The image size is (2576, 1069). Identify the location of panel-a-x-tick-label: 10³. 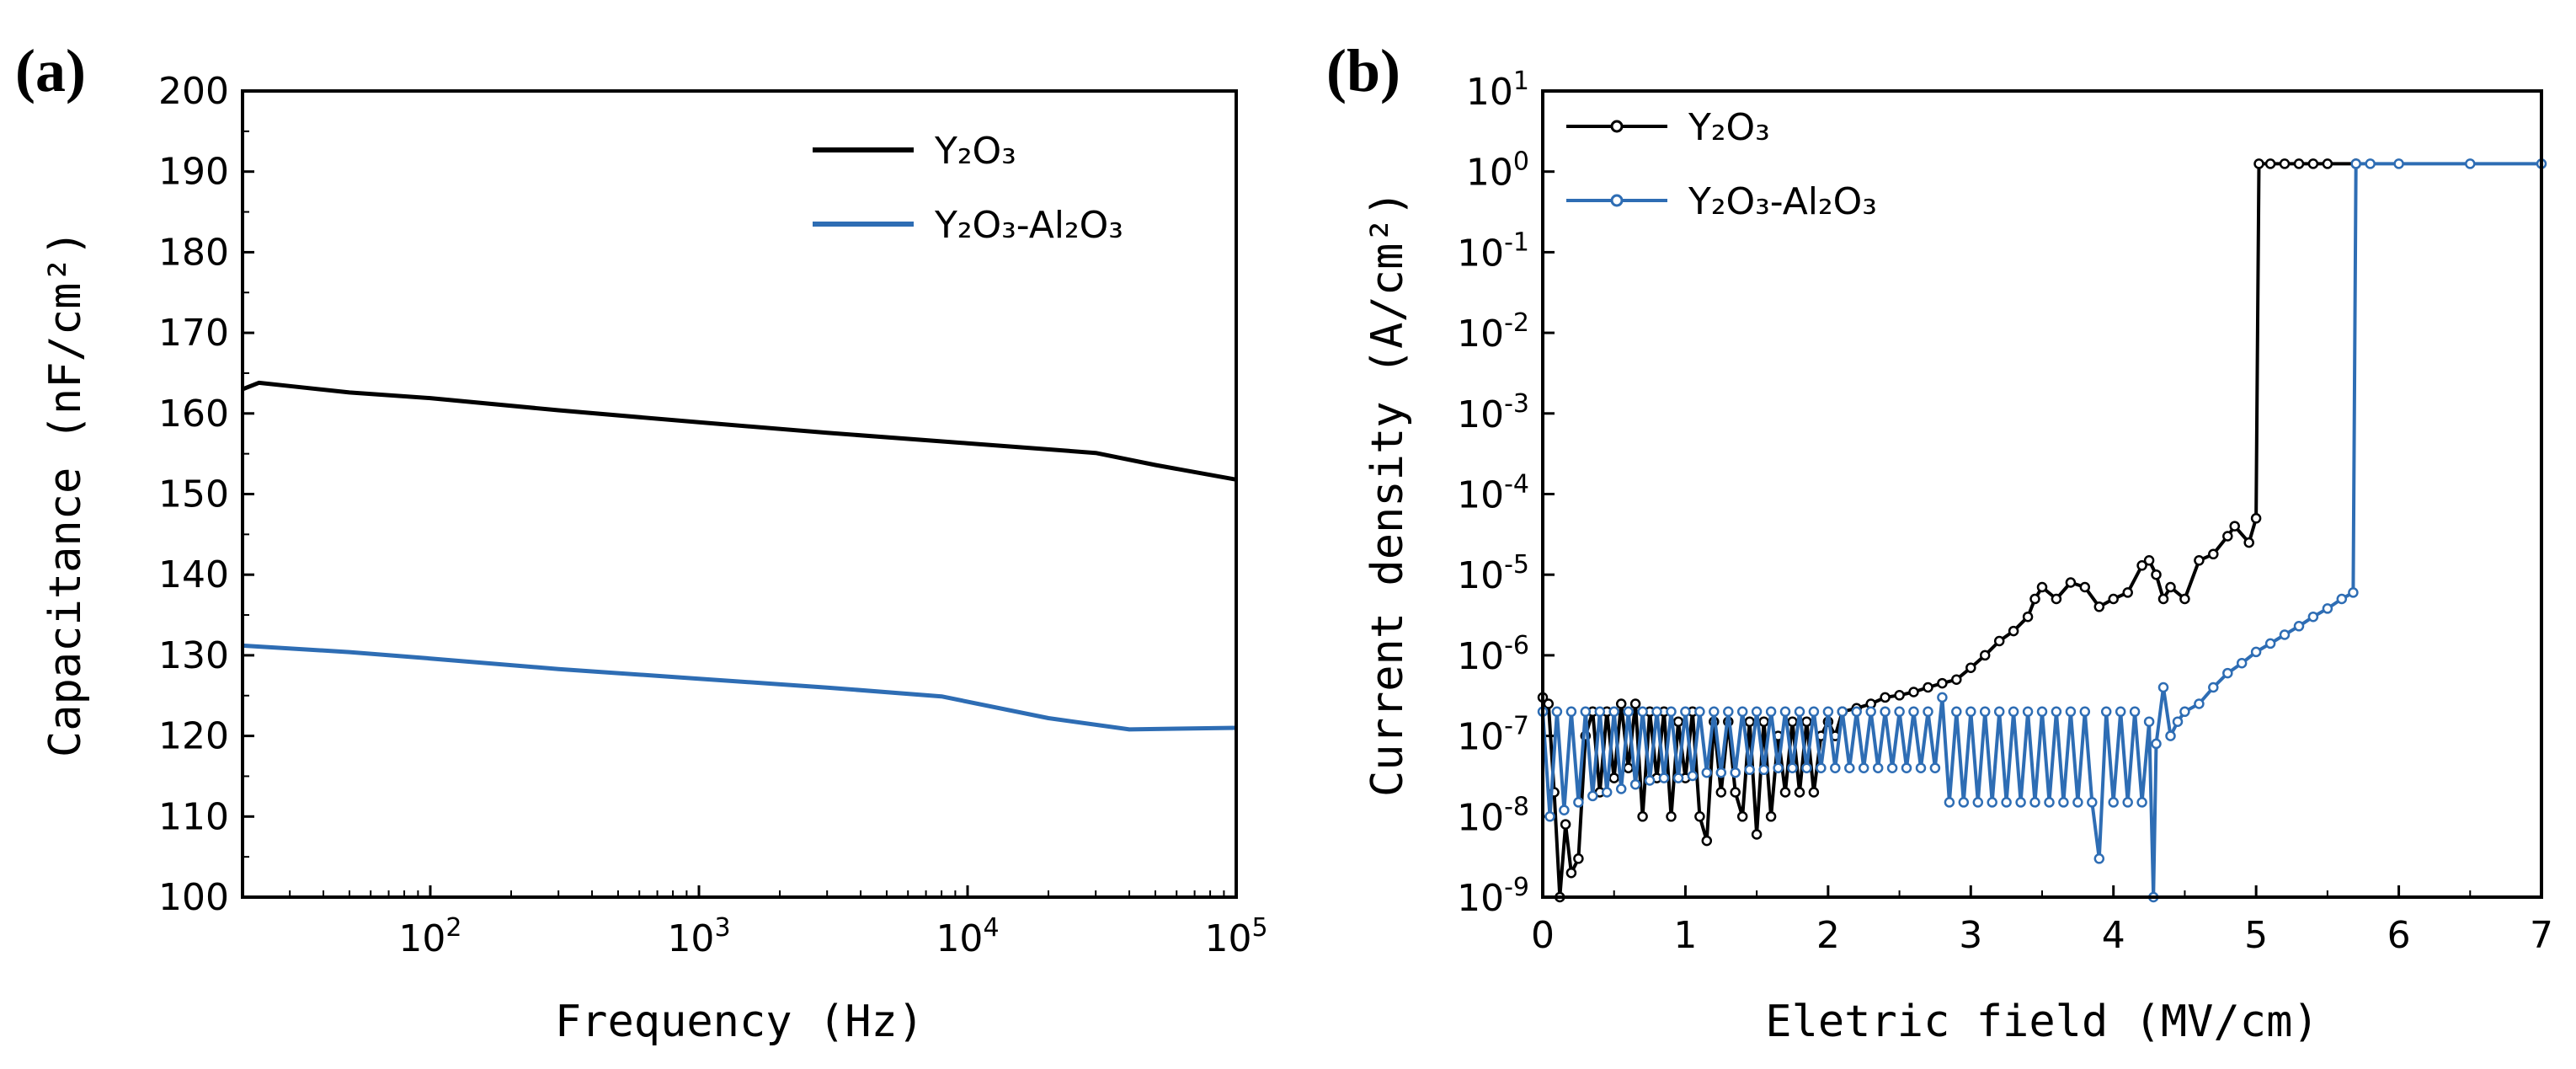
(698, 936).